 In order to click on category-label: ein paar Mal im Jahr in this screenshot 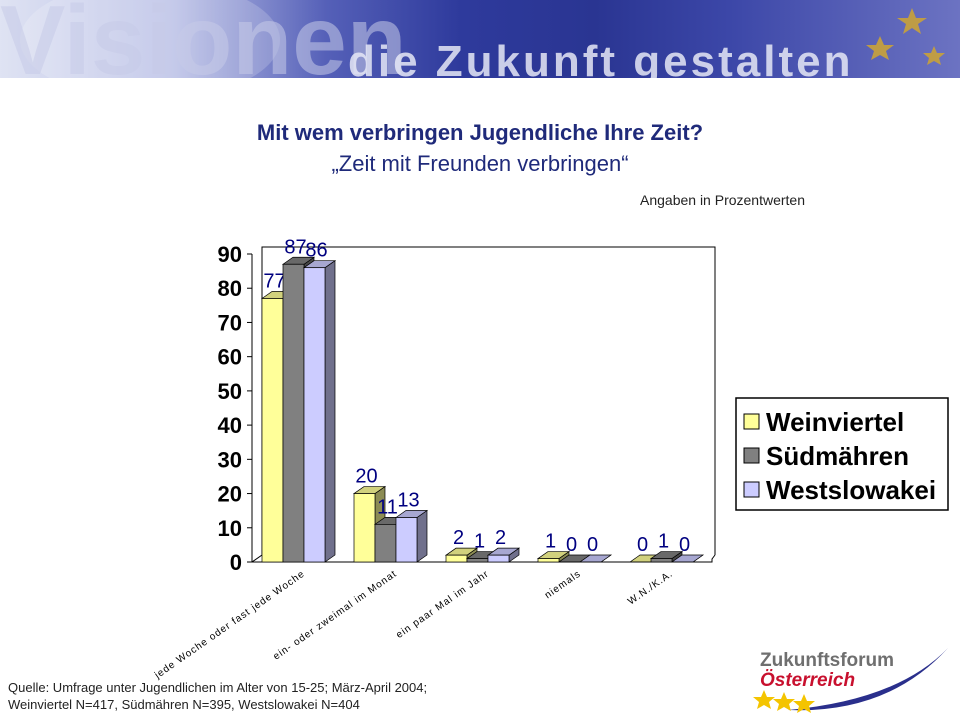, I will do `click(442, 604)`.